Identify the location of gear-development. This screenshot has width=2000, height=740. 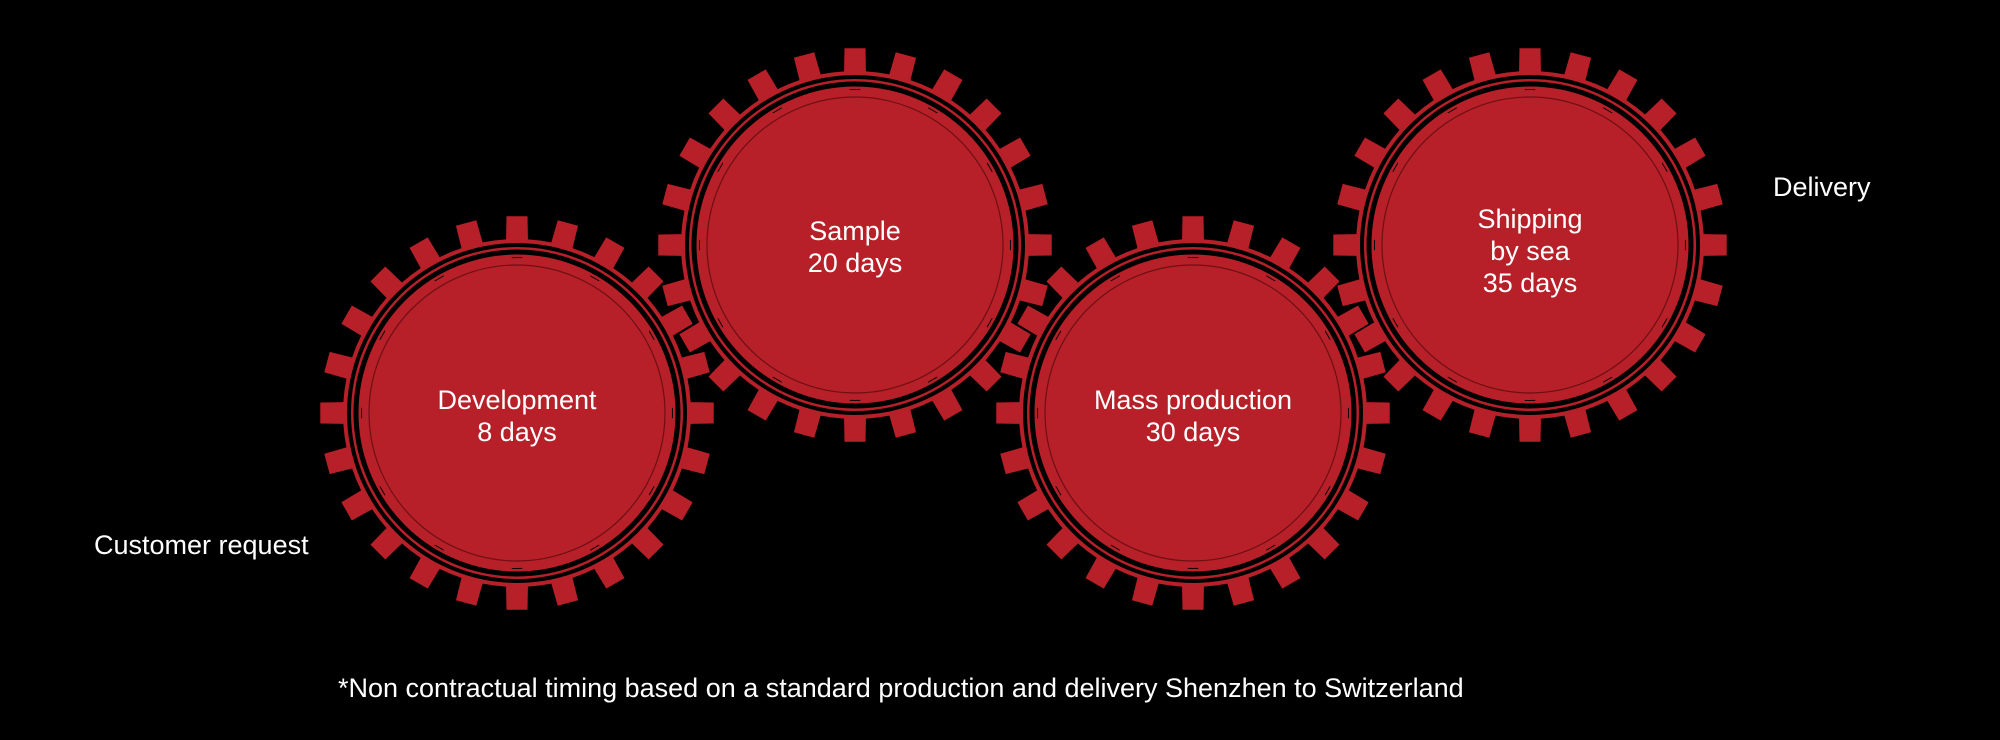
(517, 413).